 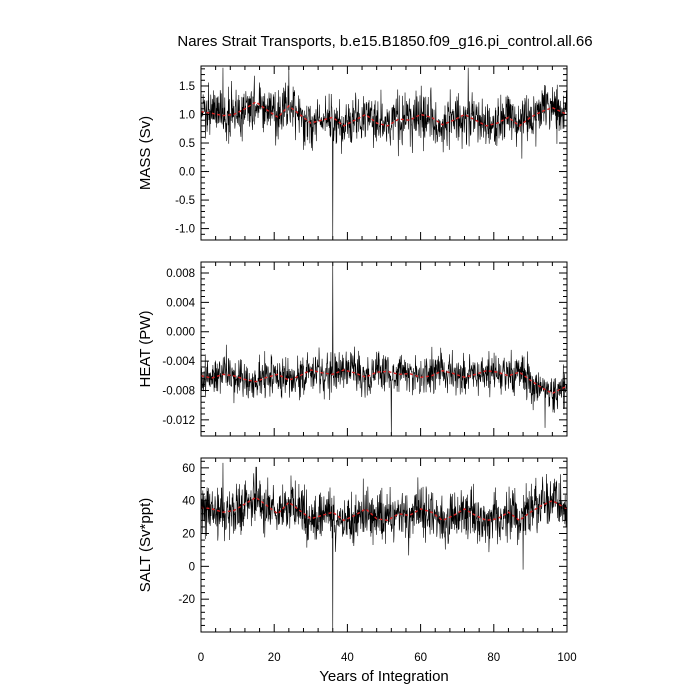 I want to click on heat-raw-series, so click(x=384, y=349).